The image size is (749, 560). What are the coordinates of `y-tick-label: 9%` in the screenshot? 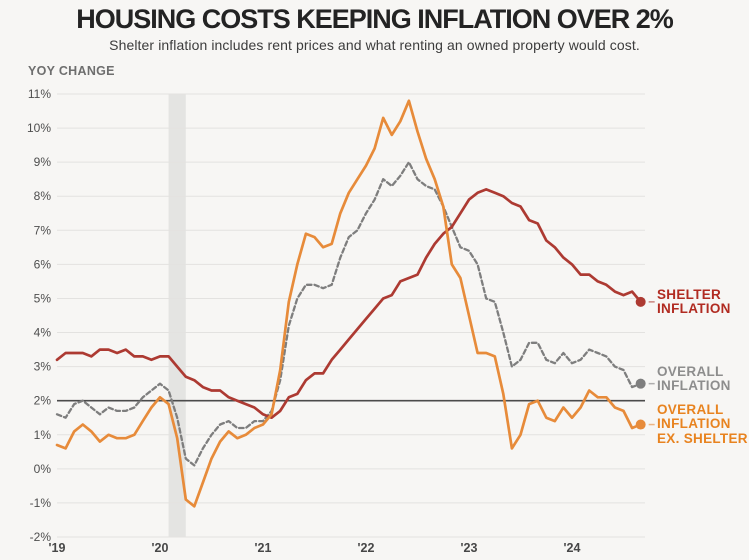 It's located at (43, 162).